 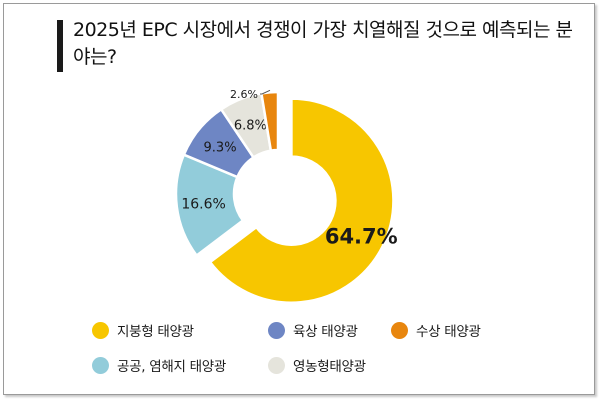 What do you see at coordinates (265, 92) in the screenshot?
I see `leader-line` at bounding box center [265, 92].